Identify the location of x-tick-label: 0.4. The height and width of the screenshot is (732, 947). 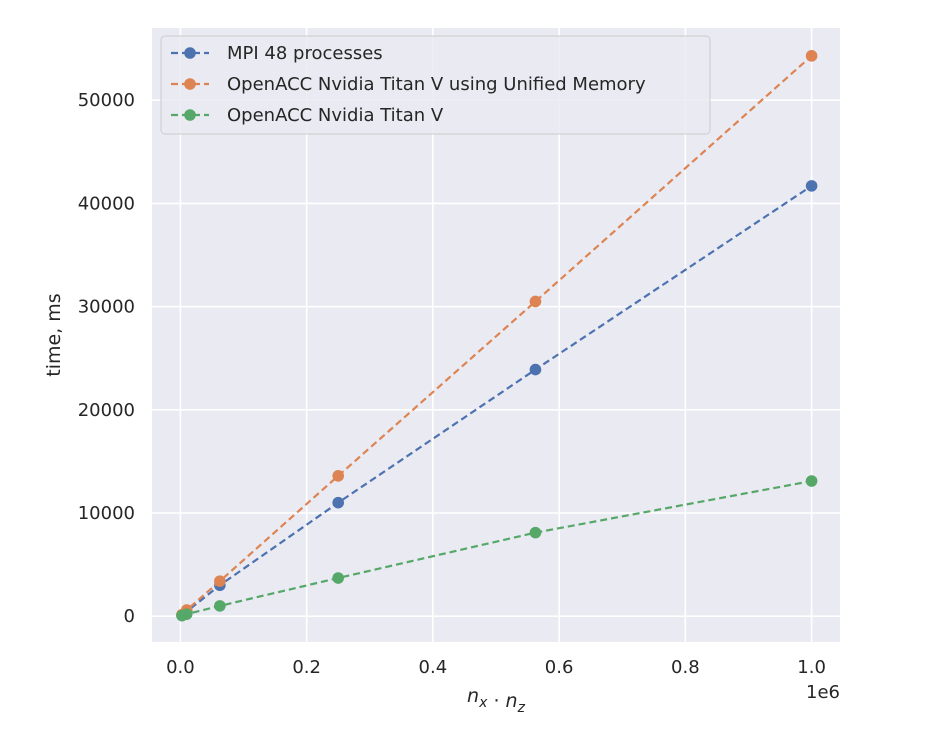
(433, 667).